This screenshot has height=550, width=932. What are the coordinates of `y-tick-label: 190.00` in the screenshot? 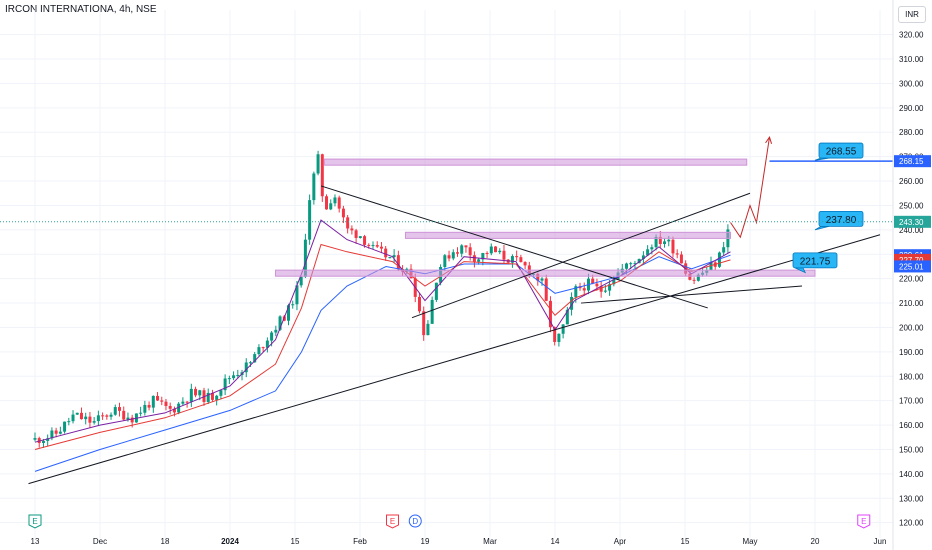 It's located at (911, 352).